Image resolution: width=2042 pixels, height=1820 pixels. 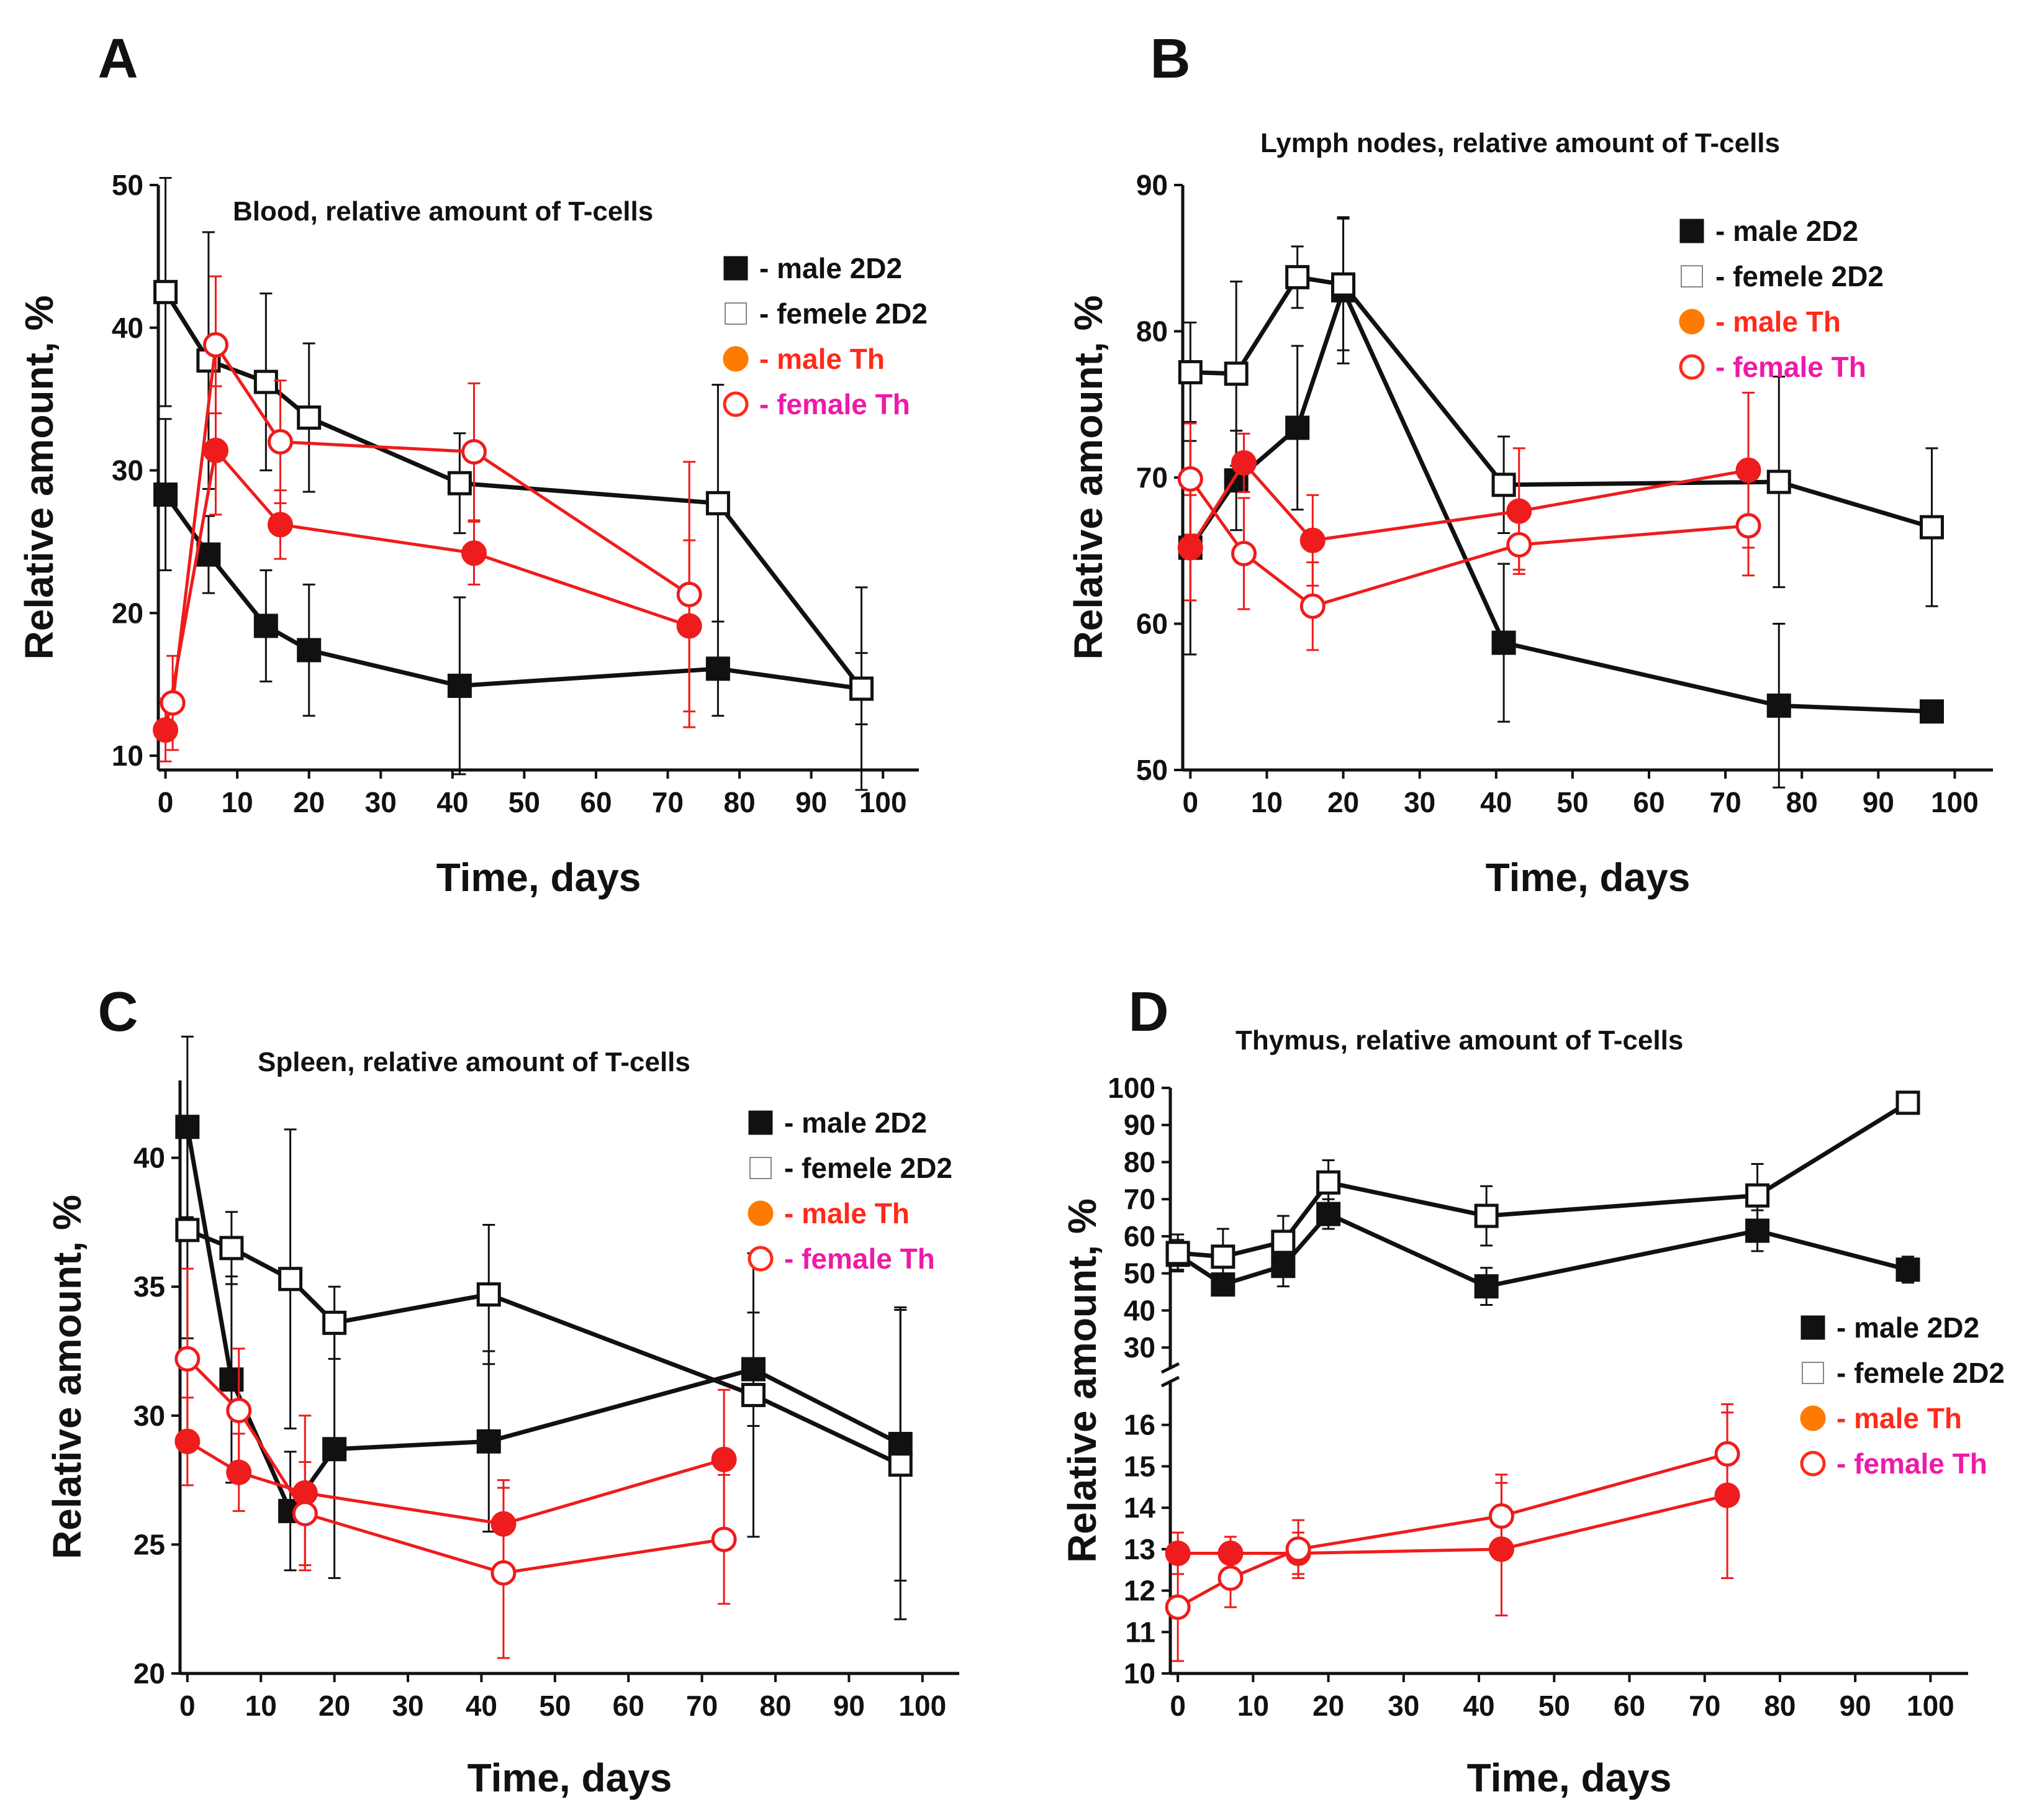 I want to click on panel-letter: A, so click(x=118, y=59).